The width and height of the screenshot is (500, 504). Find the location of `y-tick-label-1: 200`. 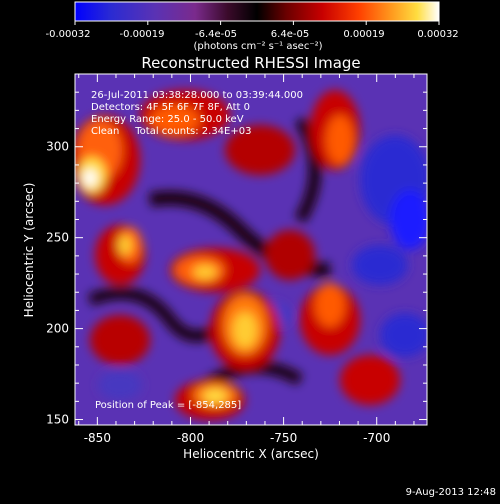

y-tick-label-1: 200 is located at coordinates (57, 329).